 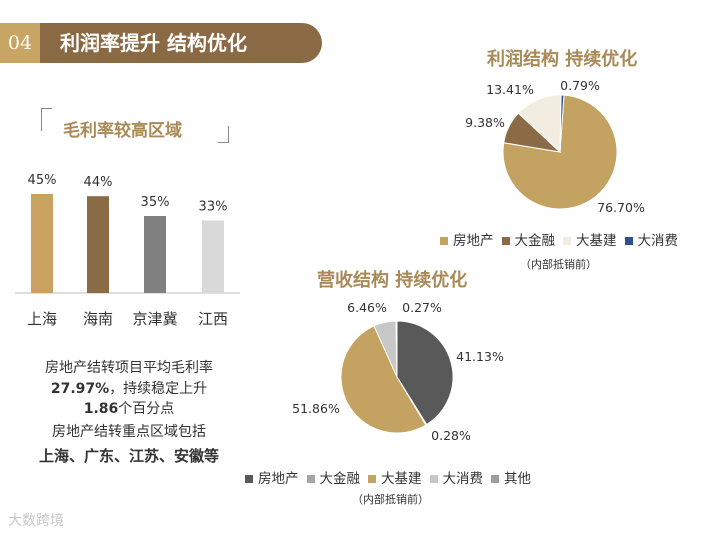 I want to click on bar-value-label: 33%, so click(x=213, y=206).